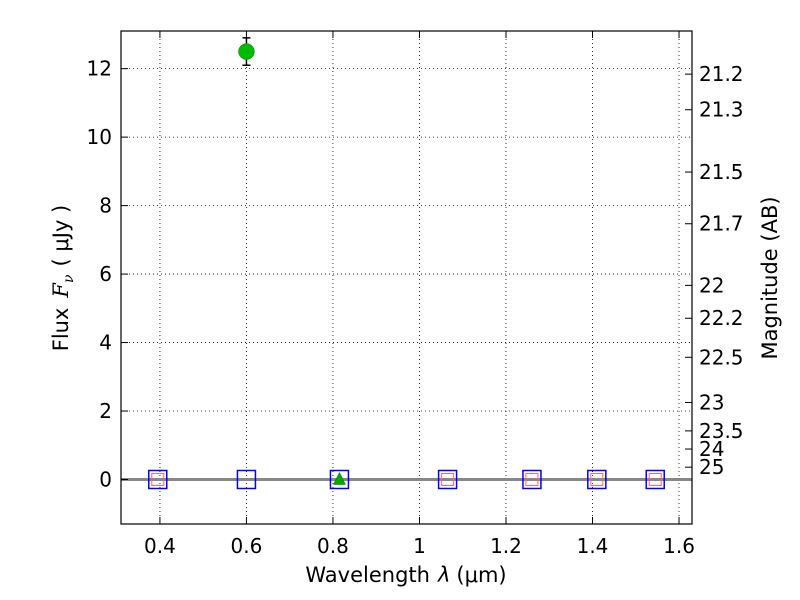 Image resolution: width=800 pixels, height=600 pixels. I want to click on magnitude-tick-label: 23, so click(711, 402).